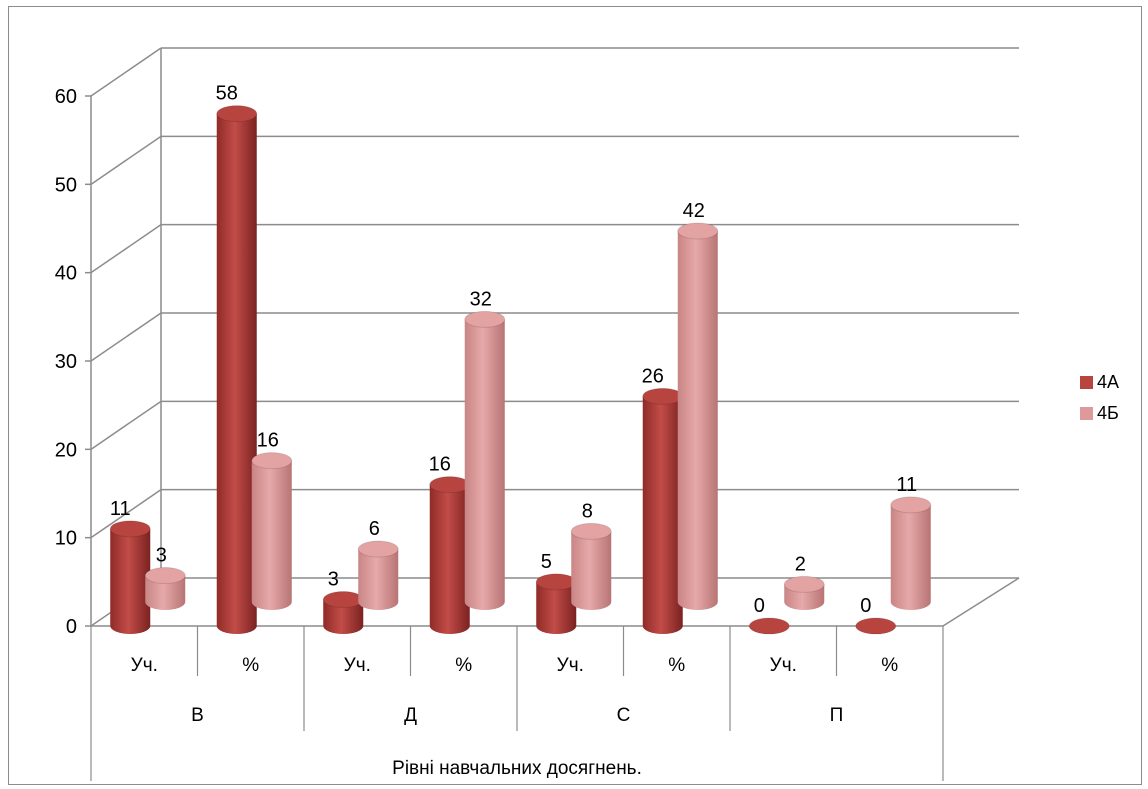 Image resolution: width=1148 pixels, height=789 pixels. I want to click on bar-4а-2-top, so click(343, 599).